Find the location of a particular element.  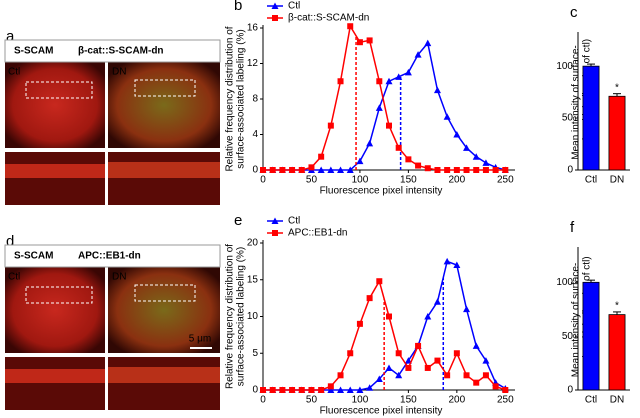

x-tick-label: Ctl is located at coordinates (591, 180).